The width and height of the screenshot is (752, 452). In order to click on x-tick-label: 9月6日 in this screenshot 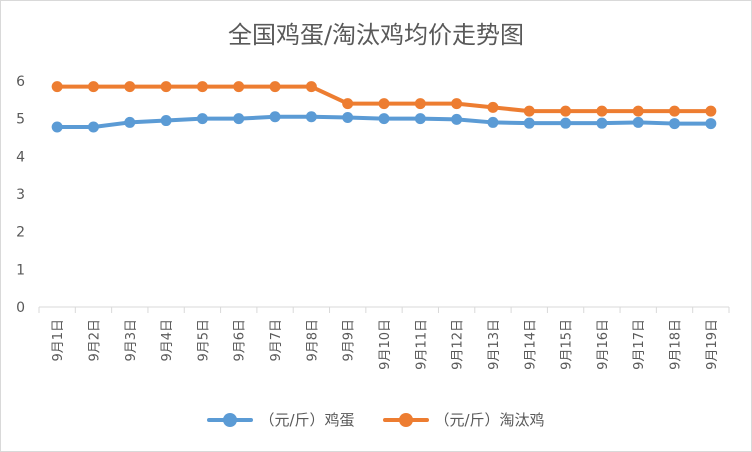, I will do `click(240, 340)`.